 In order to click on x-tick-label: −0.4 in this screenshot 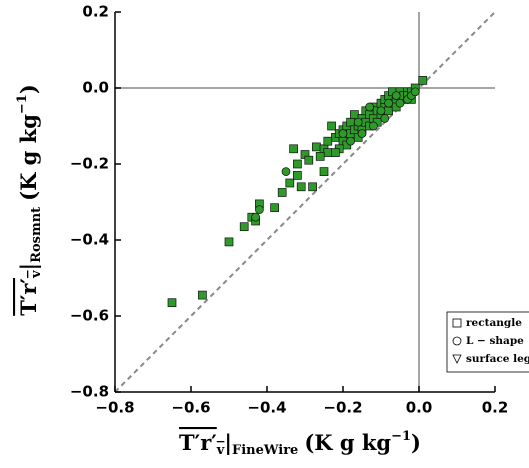, I will do `click(266, 408)`.